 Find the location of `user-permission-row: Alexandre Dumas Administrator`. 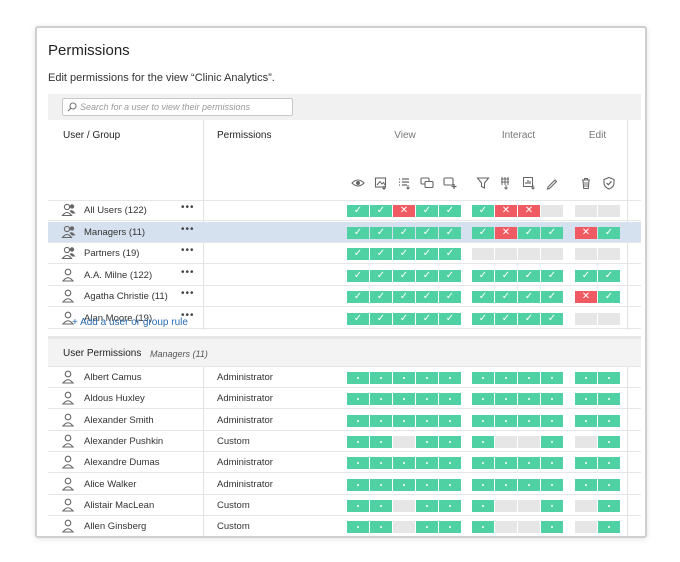

user-permission-row: Alexandre Dumas Administrator is located at coordinates (344, 463).